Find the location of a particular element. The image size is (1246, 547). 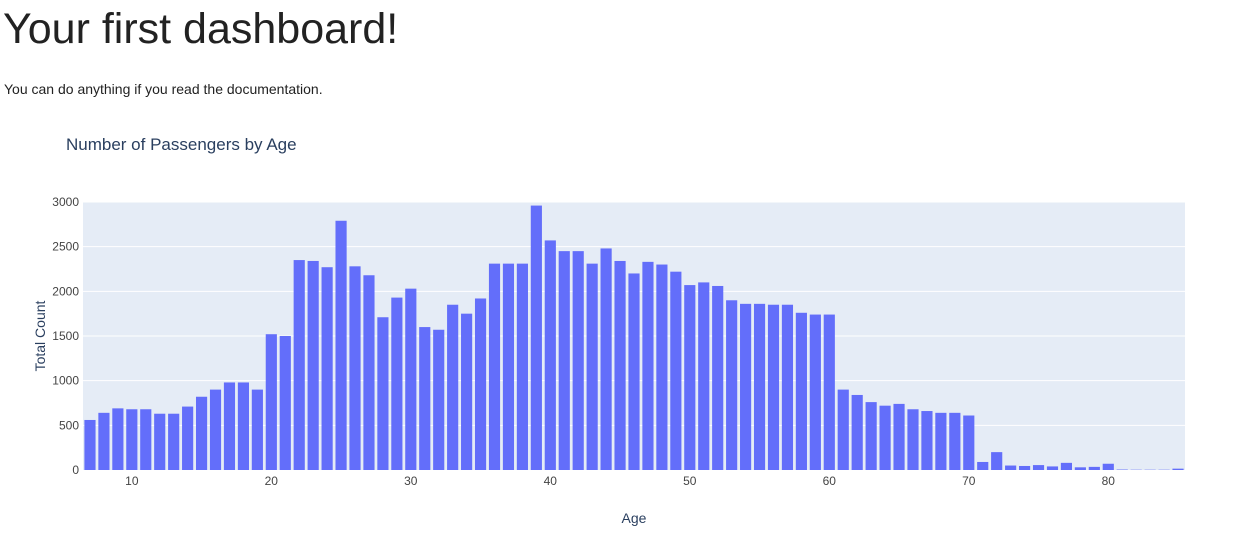

x-axis-ticks: 10 20 30 40 50 60 70 80 is located at coordinates (620, 481).